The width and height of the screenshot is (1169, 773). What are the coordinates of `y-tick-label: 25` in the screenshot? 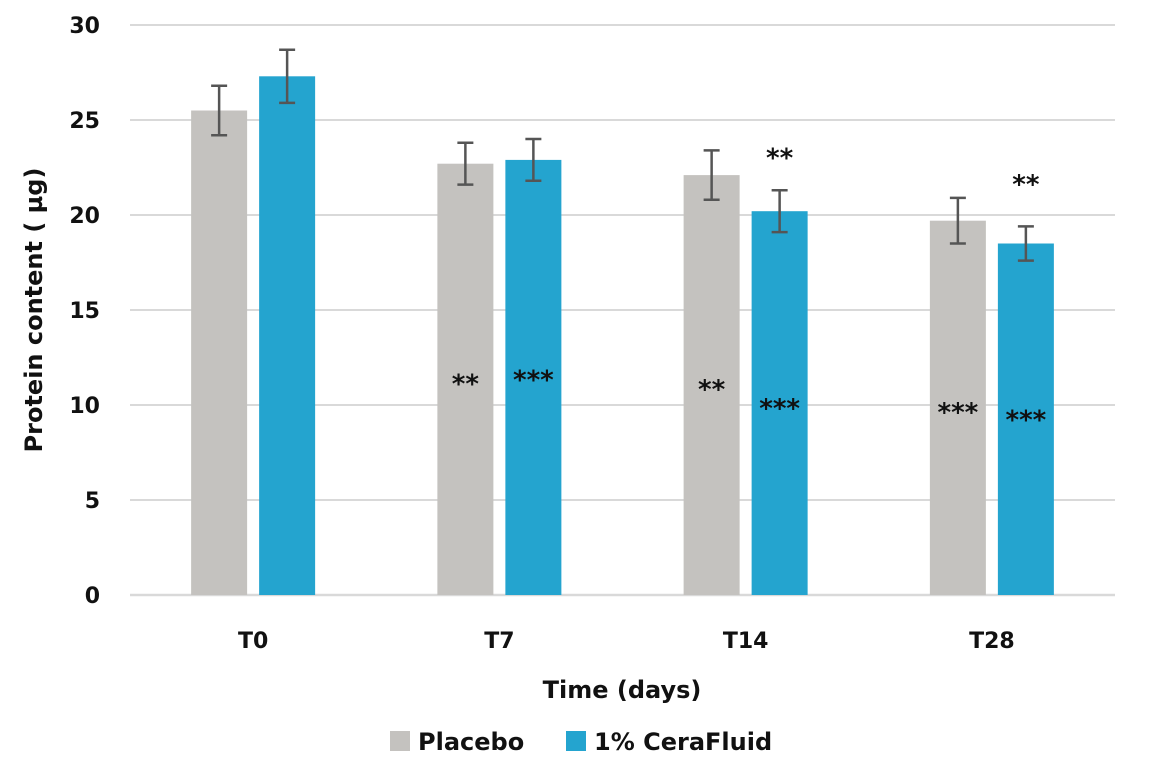 It's located at (84, 121).